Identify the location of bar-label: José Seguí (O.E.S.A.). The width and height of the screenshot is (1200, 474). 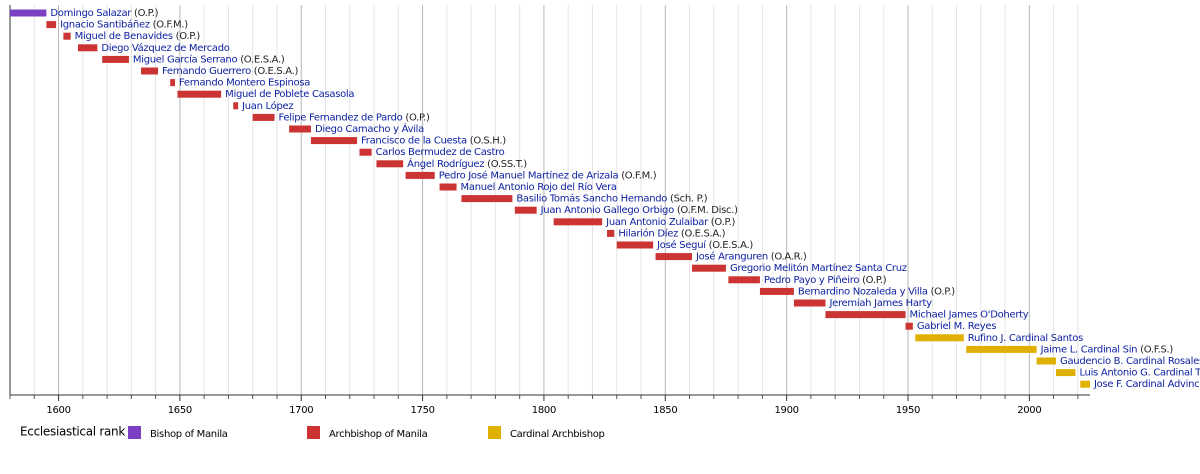
(704, 245).